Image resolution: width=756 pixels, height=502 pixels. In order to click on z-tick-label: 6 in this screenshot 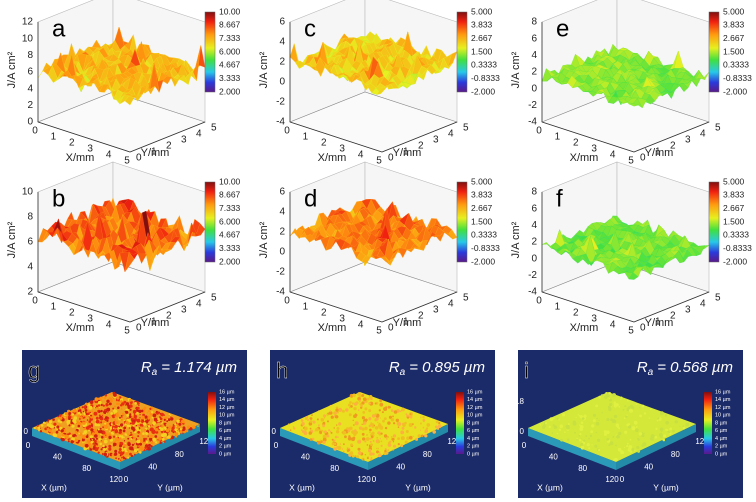, I will do `click(30, 72)`.